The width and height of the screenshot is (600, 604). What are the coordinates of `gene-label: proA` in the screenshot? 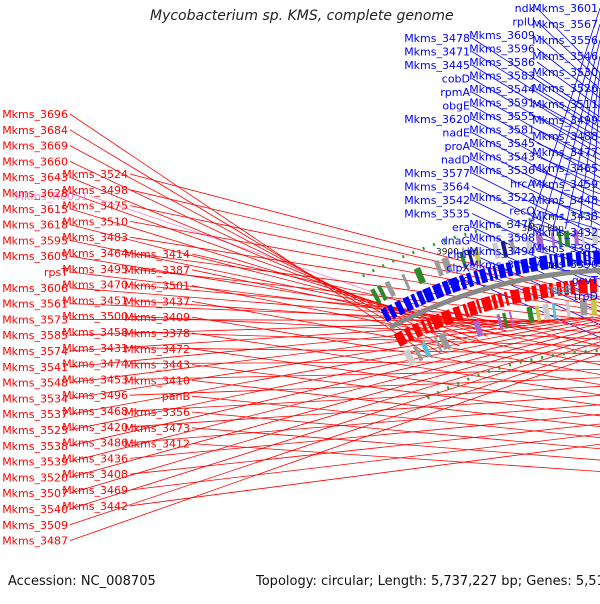 It's located at (457, 146).